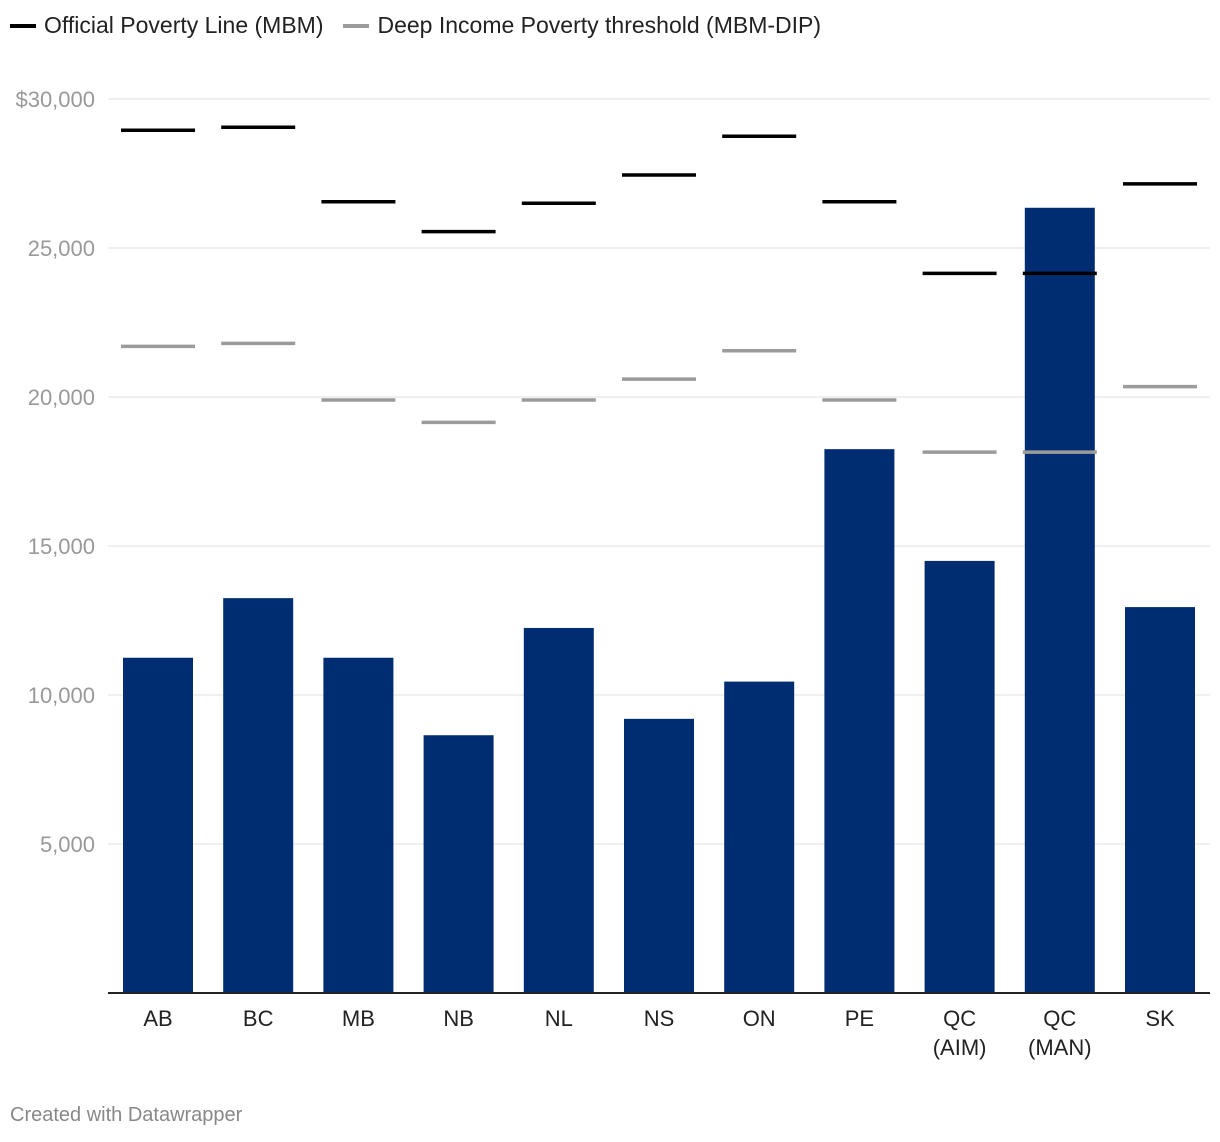 The image size is (1220, 1142). I want to click on y-tick-label: 20,000, so click(61, 397).